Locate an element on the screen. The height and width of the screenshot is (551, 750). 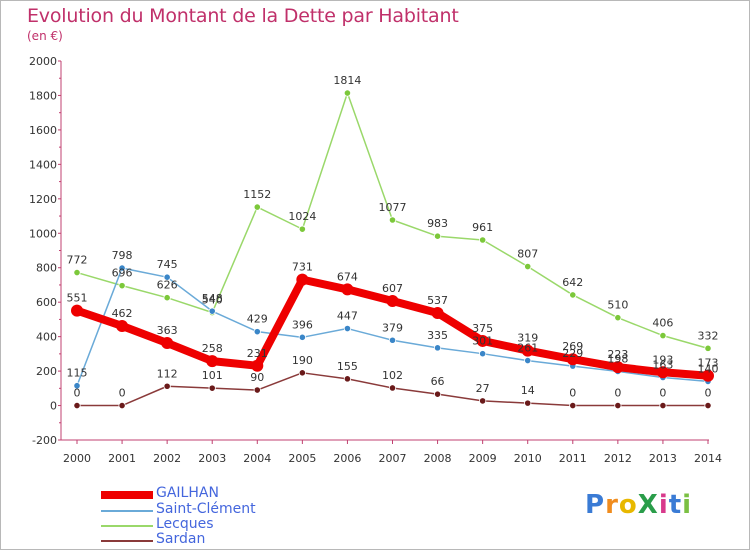
data-label: 332 is located at coordinates (708, 335).